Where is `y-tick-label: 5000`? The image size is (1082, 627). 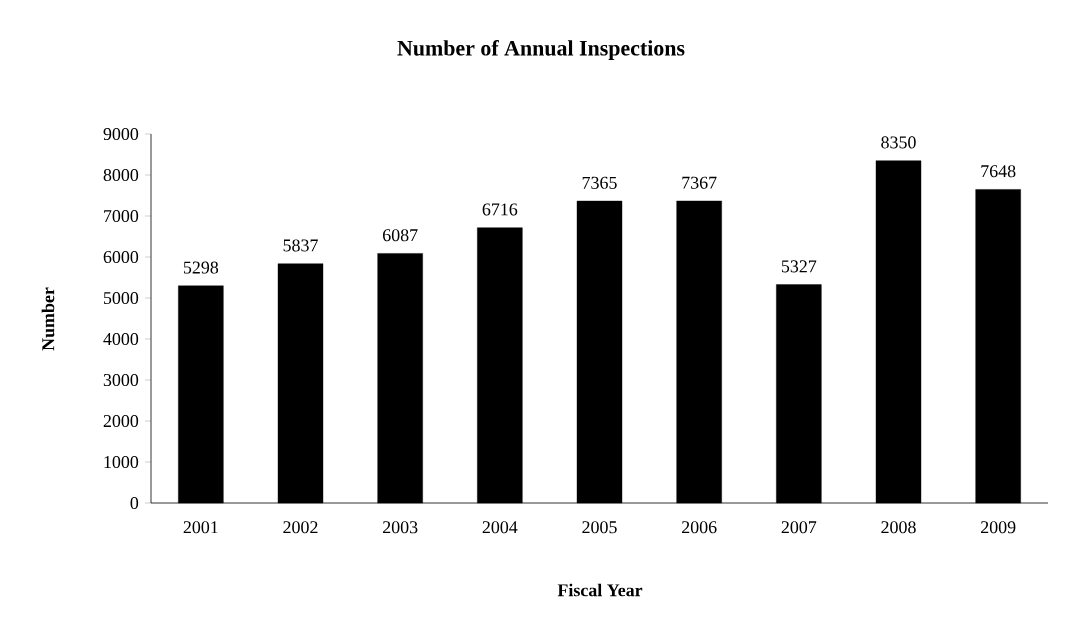
y-tick-label: 5000 is located at coordinates (121, 298).